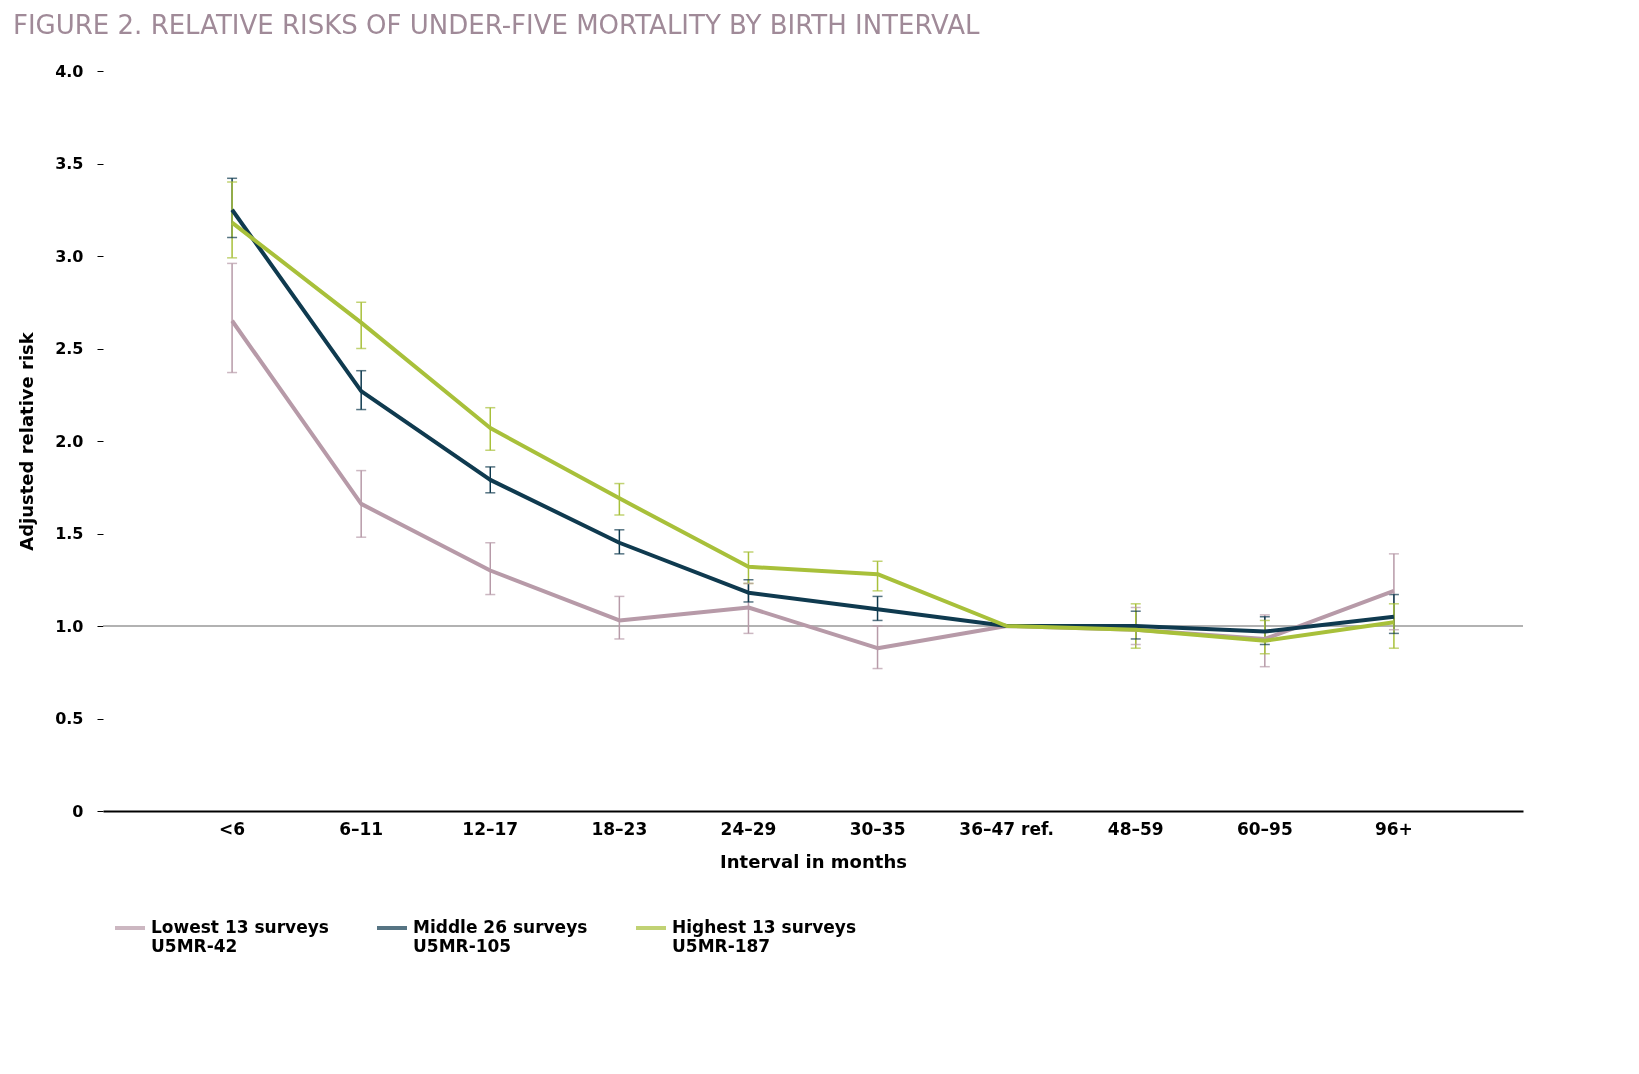 The width and height of the screenshot is (1639, 1074). I want to click on x-tick-label: 60–95, so click(1264, 828).